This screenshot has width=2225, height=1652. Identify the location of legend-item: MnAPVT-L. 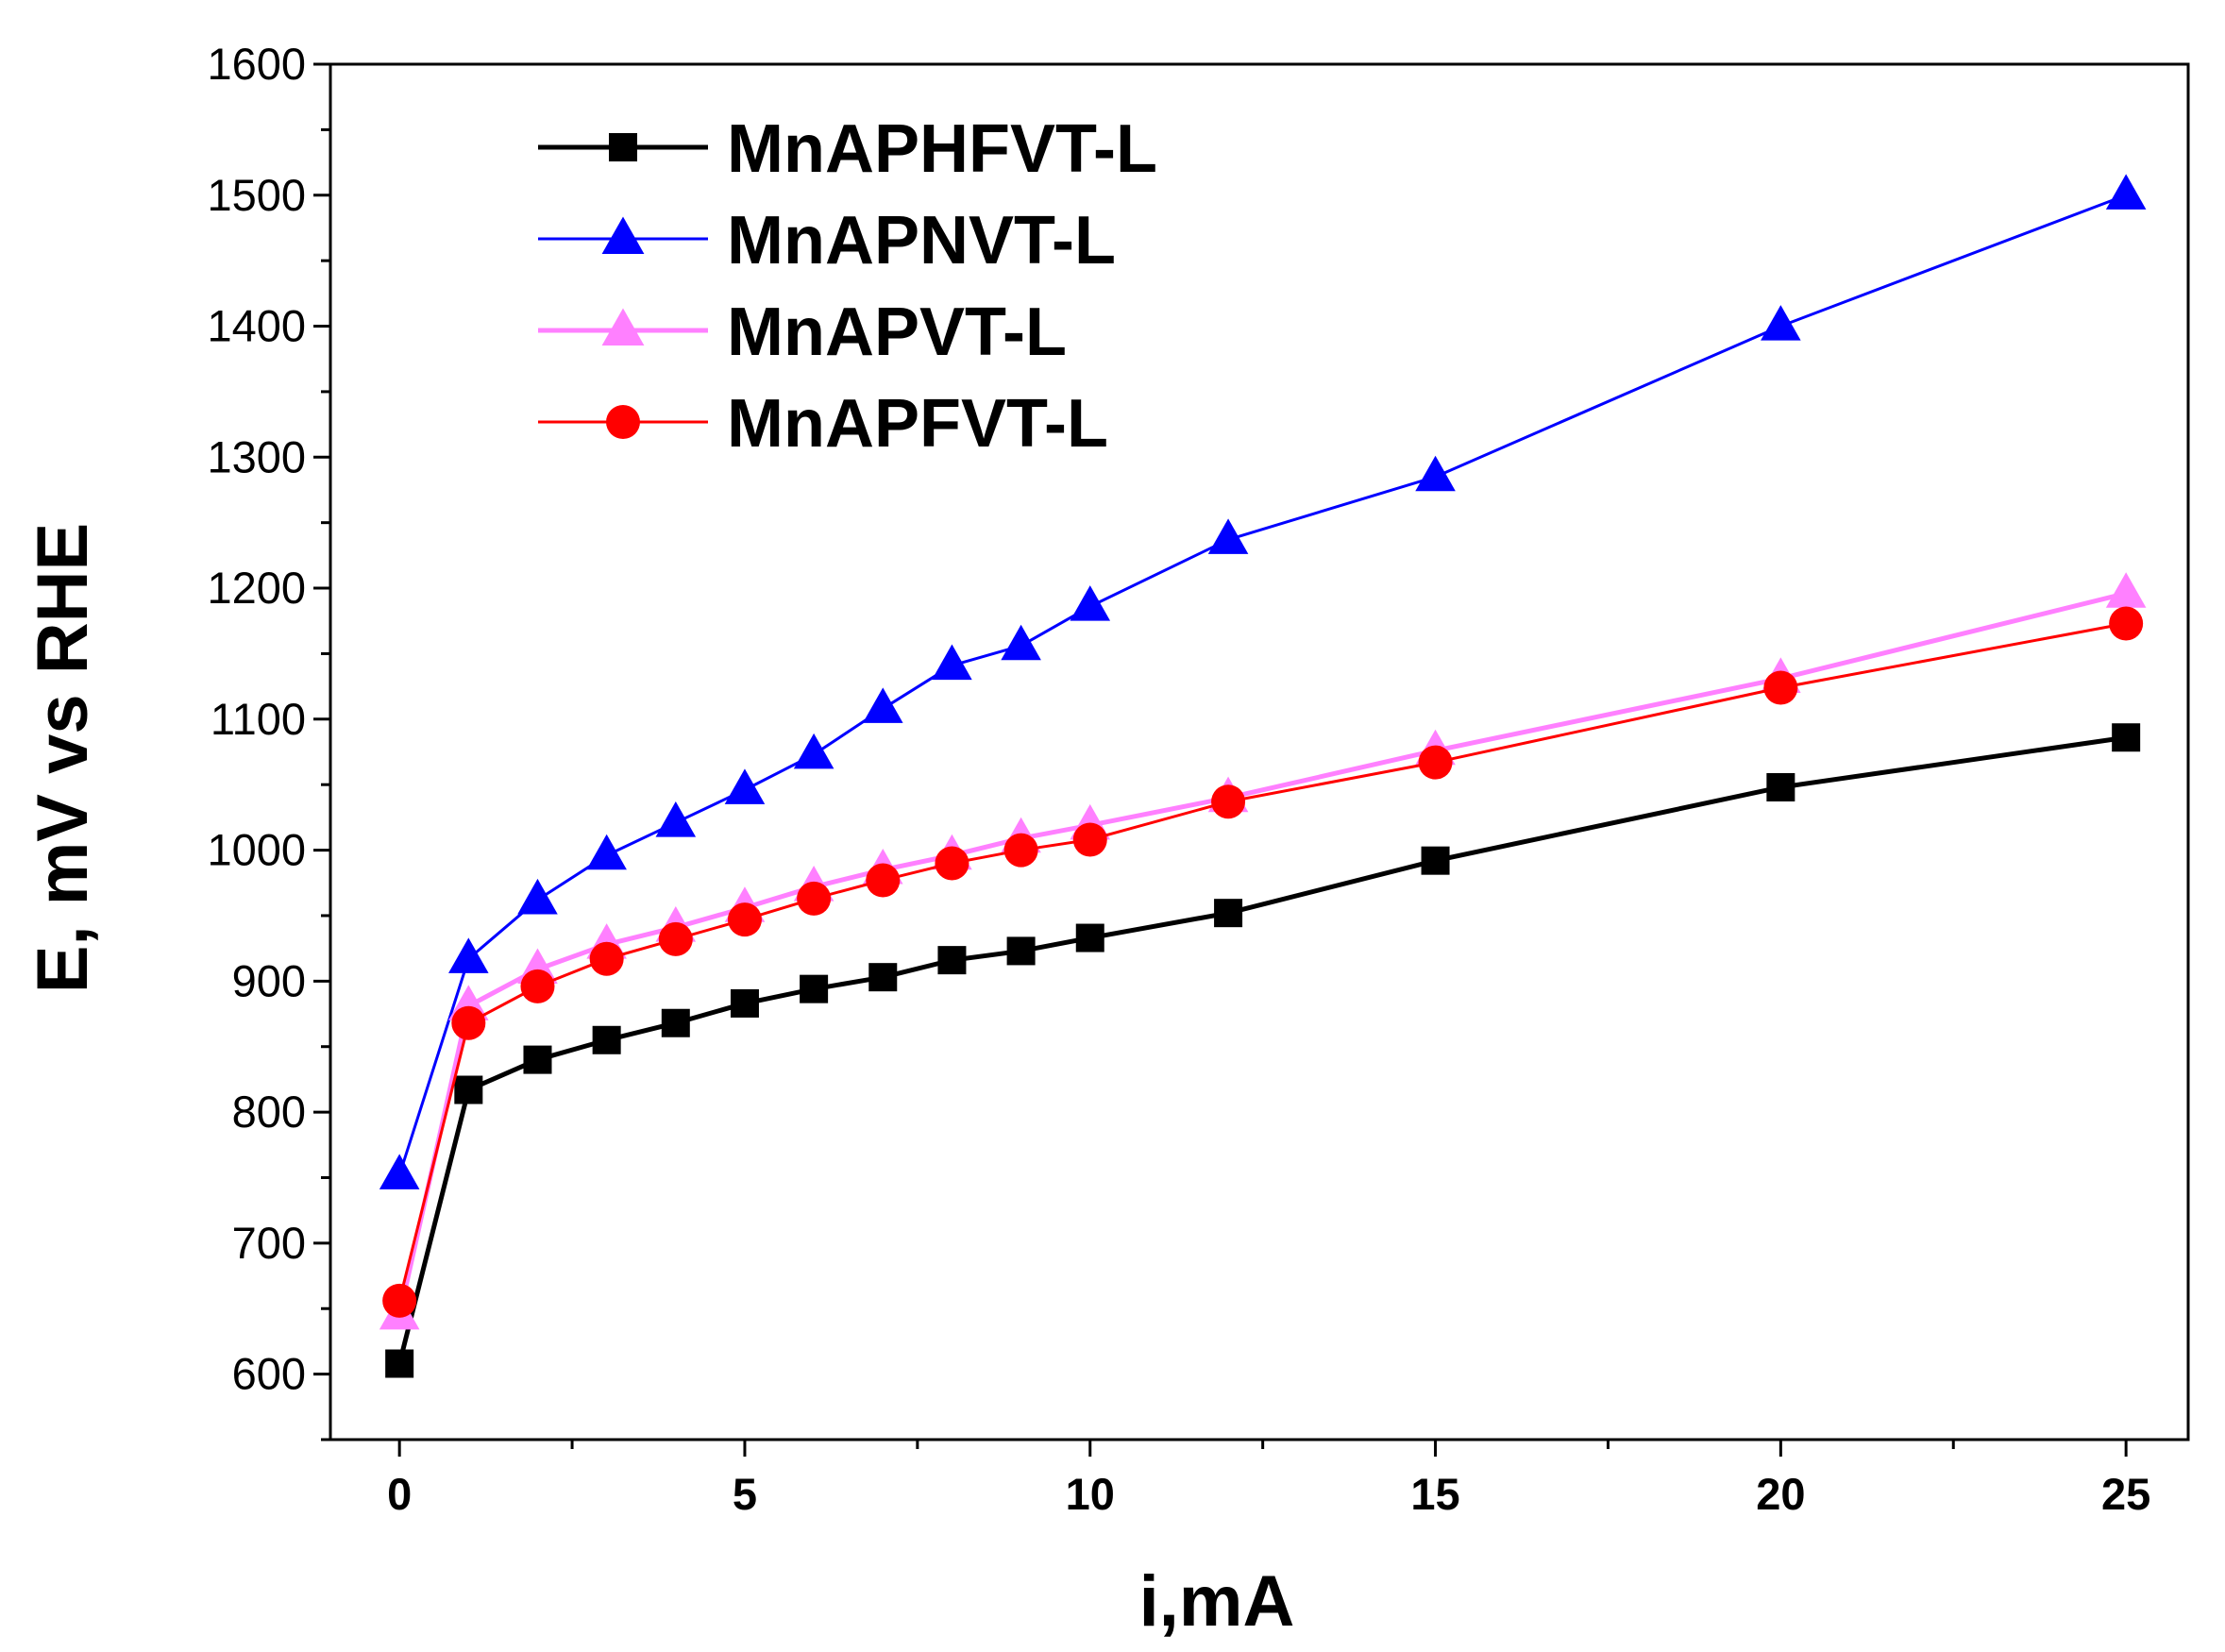
(802, 332).